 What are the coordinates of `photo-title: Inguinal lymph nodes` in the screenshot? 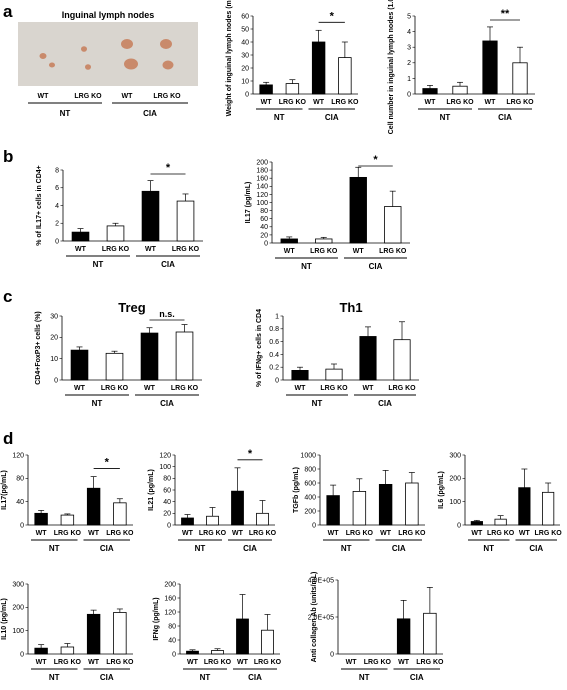 It's located at (108, 15).